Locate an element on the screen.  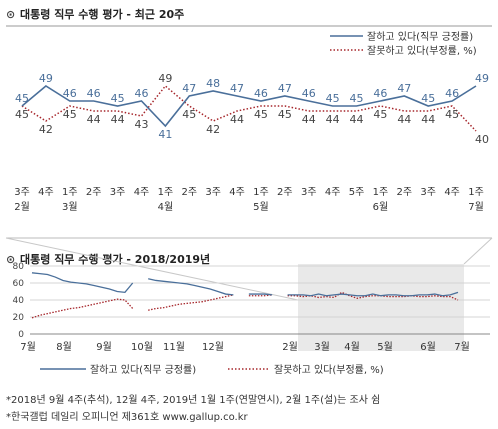
y-tick-label: 60 is located at coordinates (19, 284).